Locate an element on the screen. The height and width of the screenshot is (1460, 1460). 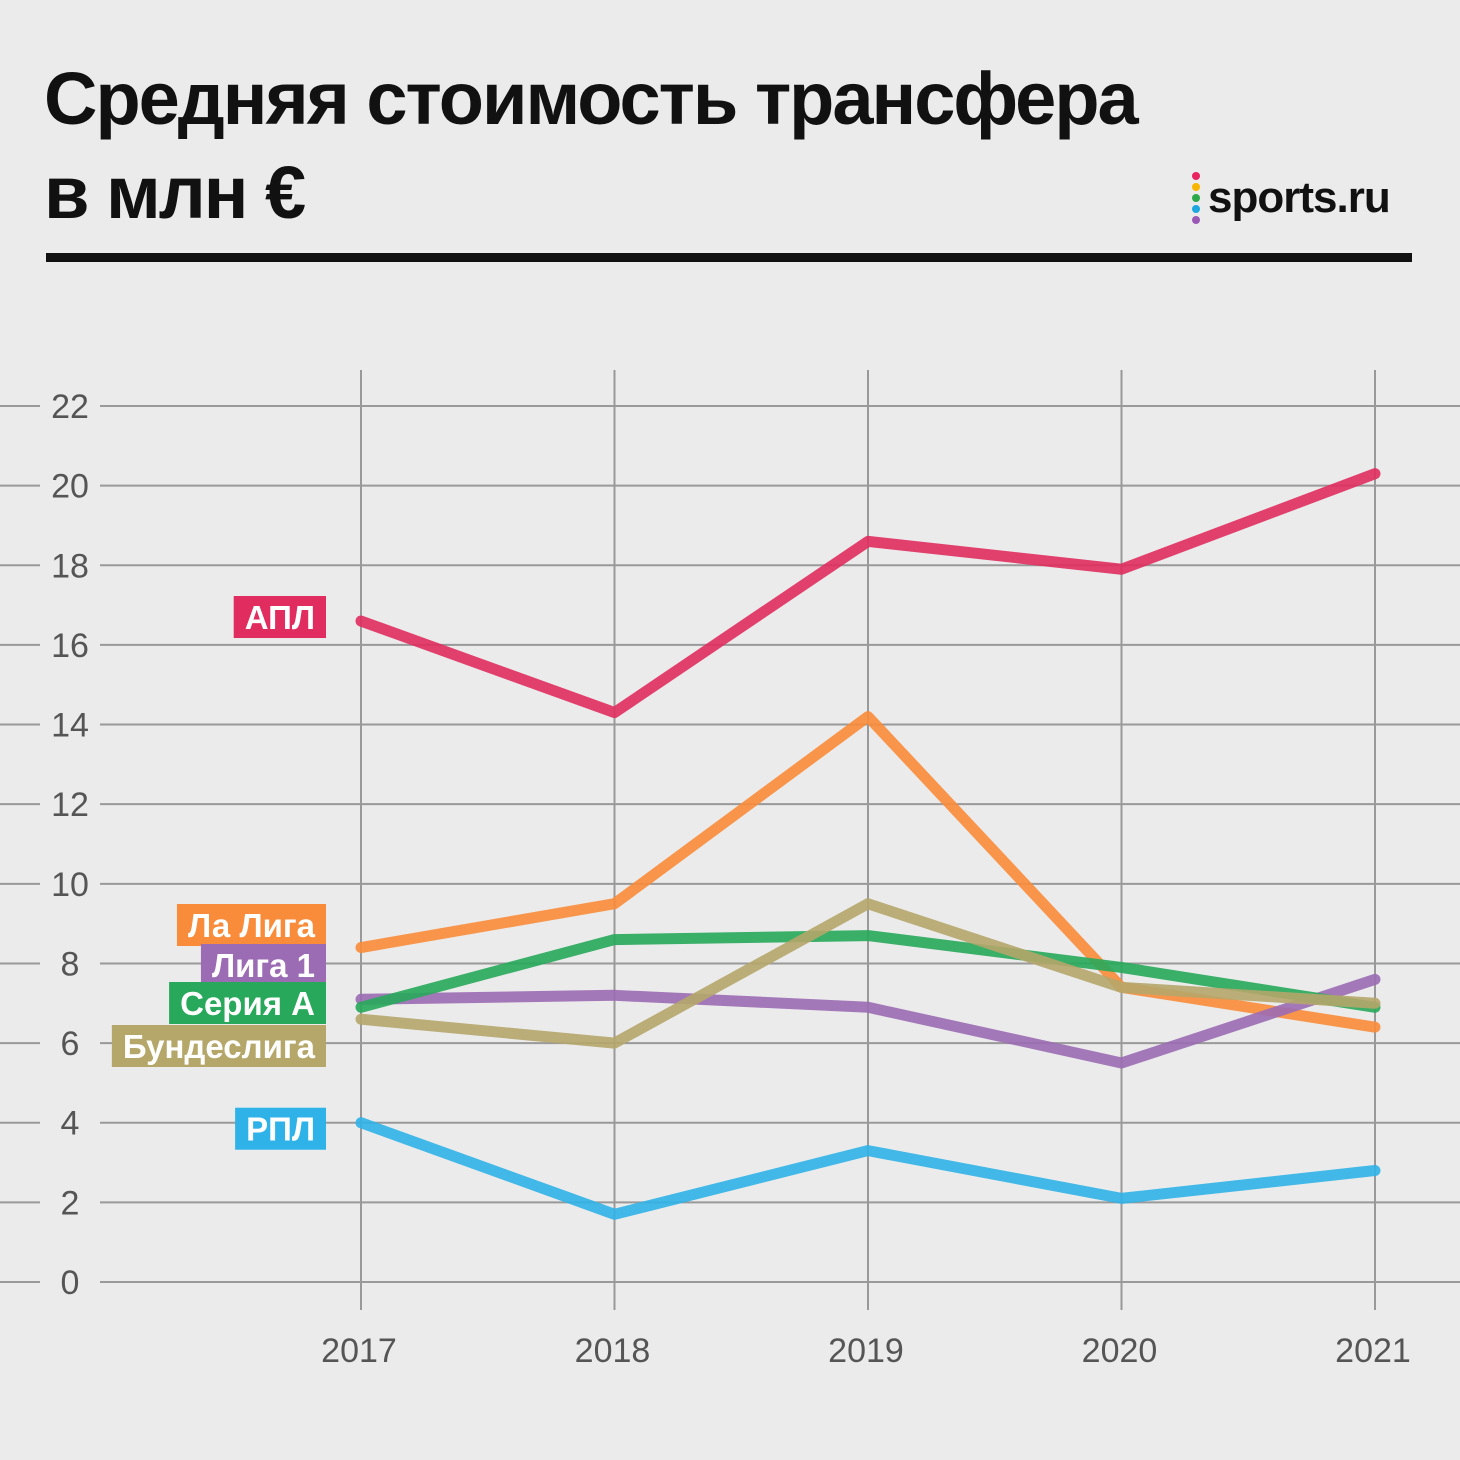
series-label-text: АПЛ is located at coordinates (280, 617).